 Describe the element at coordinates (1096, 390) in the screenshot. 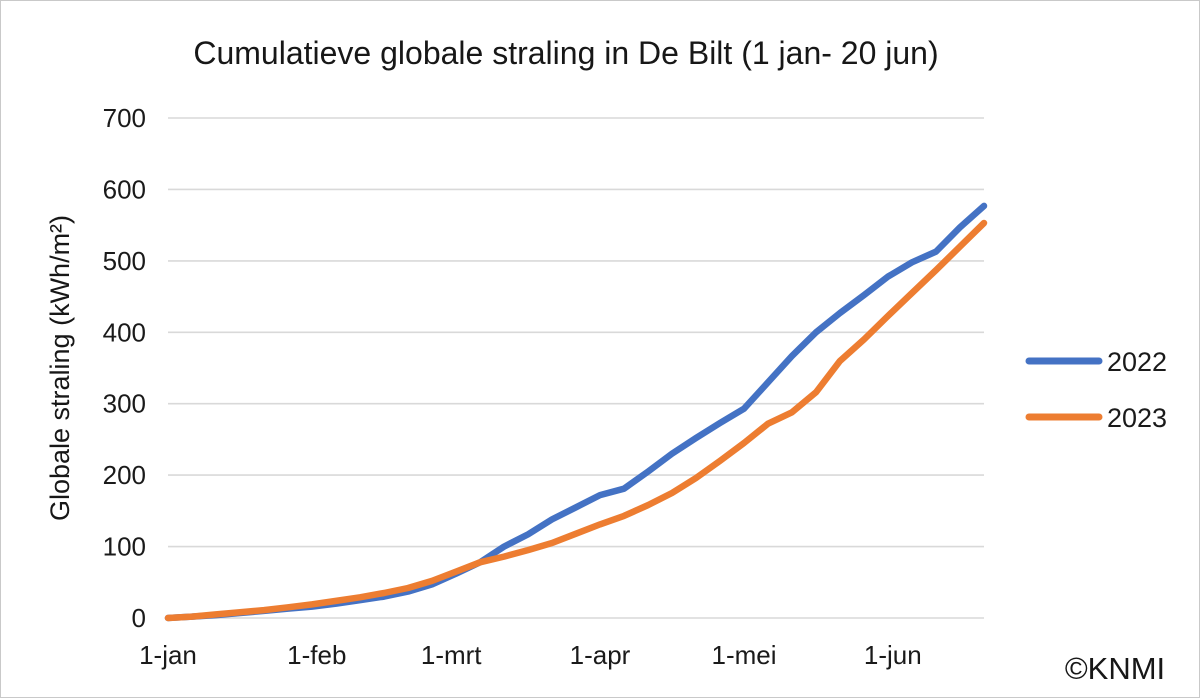

I see `legend: 2022 2023` at that location.